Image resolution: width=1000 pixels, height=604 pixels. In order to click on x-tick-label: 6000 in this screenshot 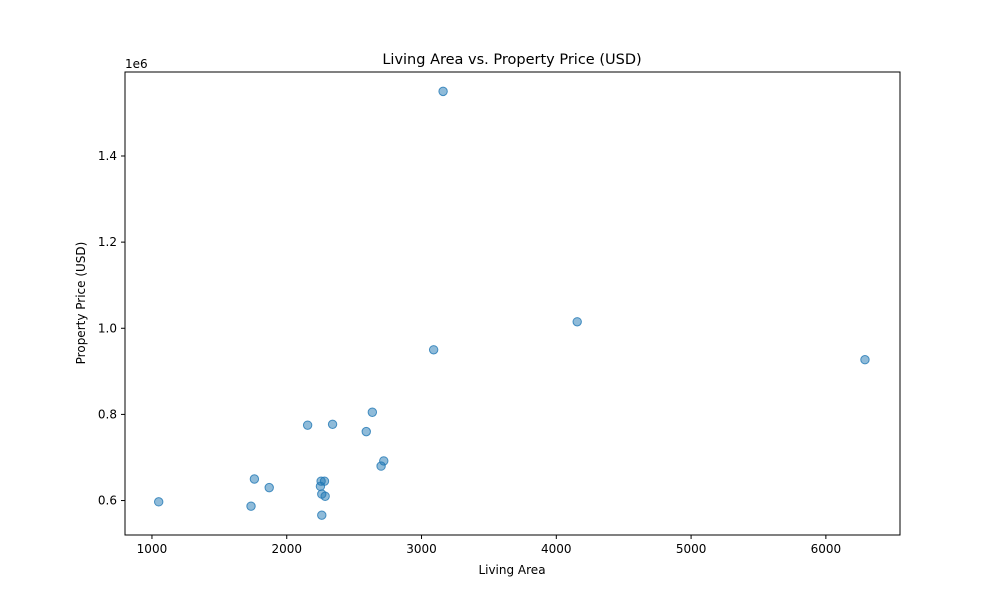, I will do `click(826, 549)`.